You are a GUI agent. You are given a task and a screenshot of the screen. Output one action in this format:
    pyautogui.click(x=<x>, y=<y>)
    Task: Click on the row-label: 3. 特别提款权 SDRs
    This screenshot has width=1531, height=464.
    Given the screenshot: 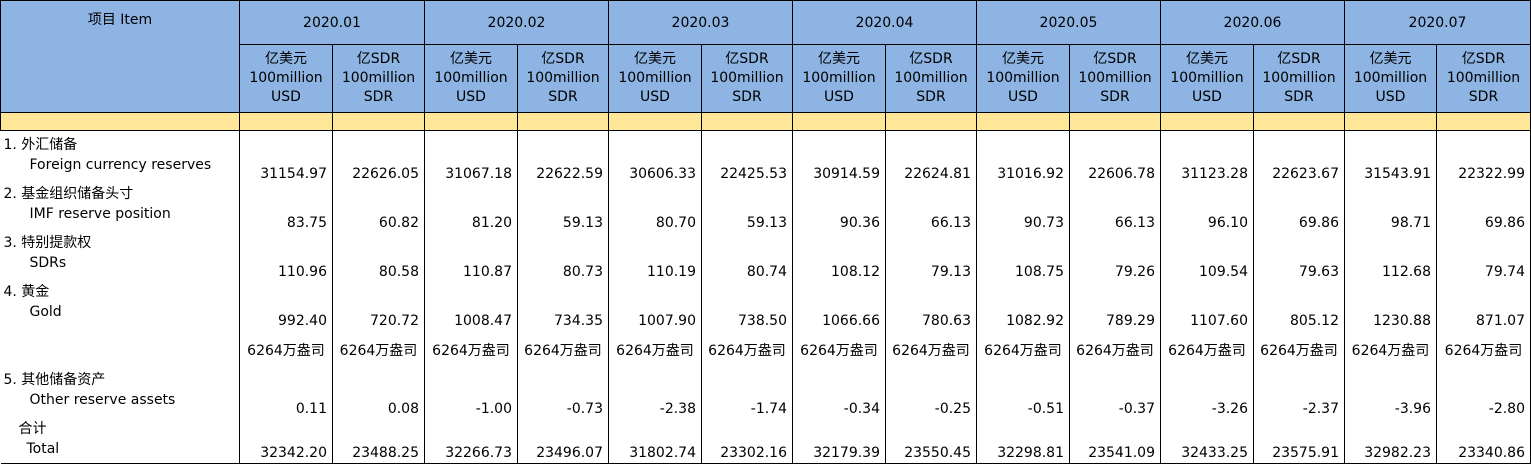 What is the action you would take?
    pyautogui.click(x=120, y=257)
    